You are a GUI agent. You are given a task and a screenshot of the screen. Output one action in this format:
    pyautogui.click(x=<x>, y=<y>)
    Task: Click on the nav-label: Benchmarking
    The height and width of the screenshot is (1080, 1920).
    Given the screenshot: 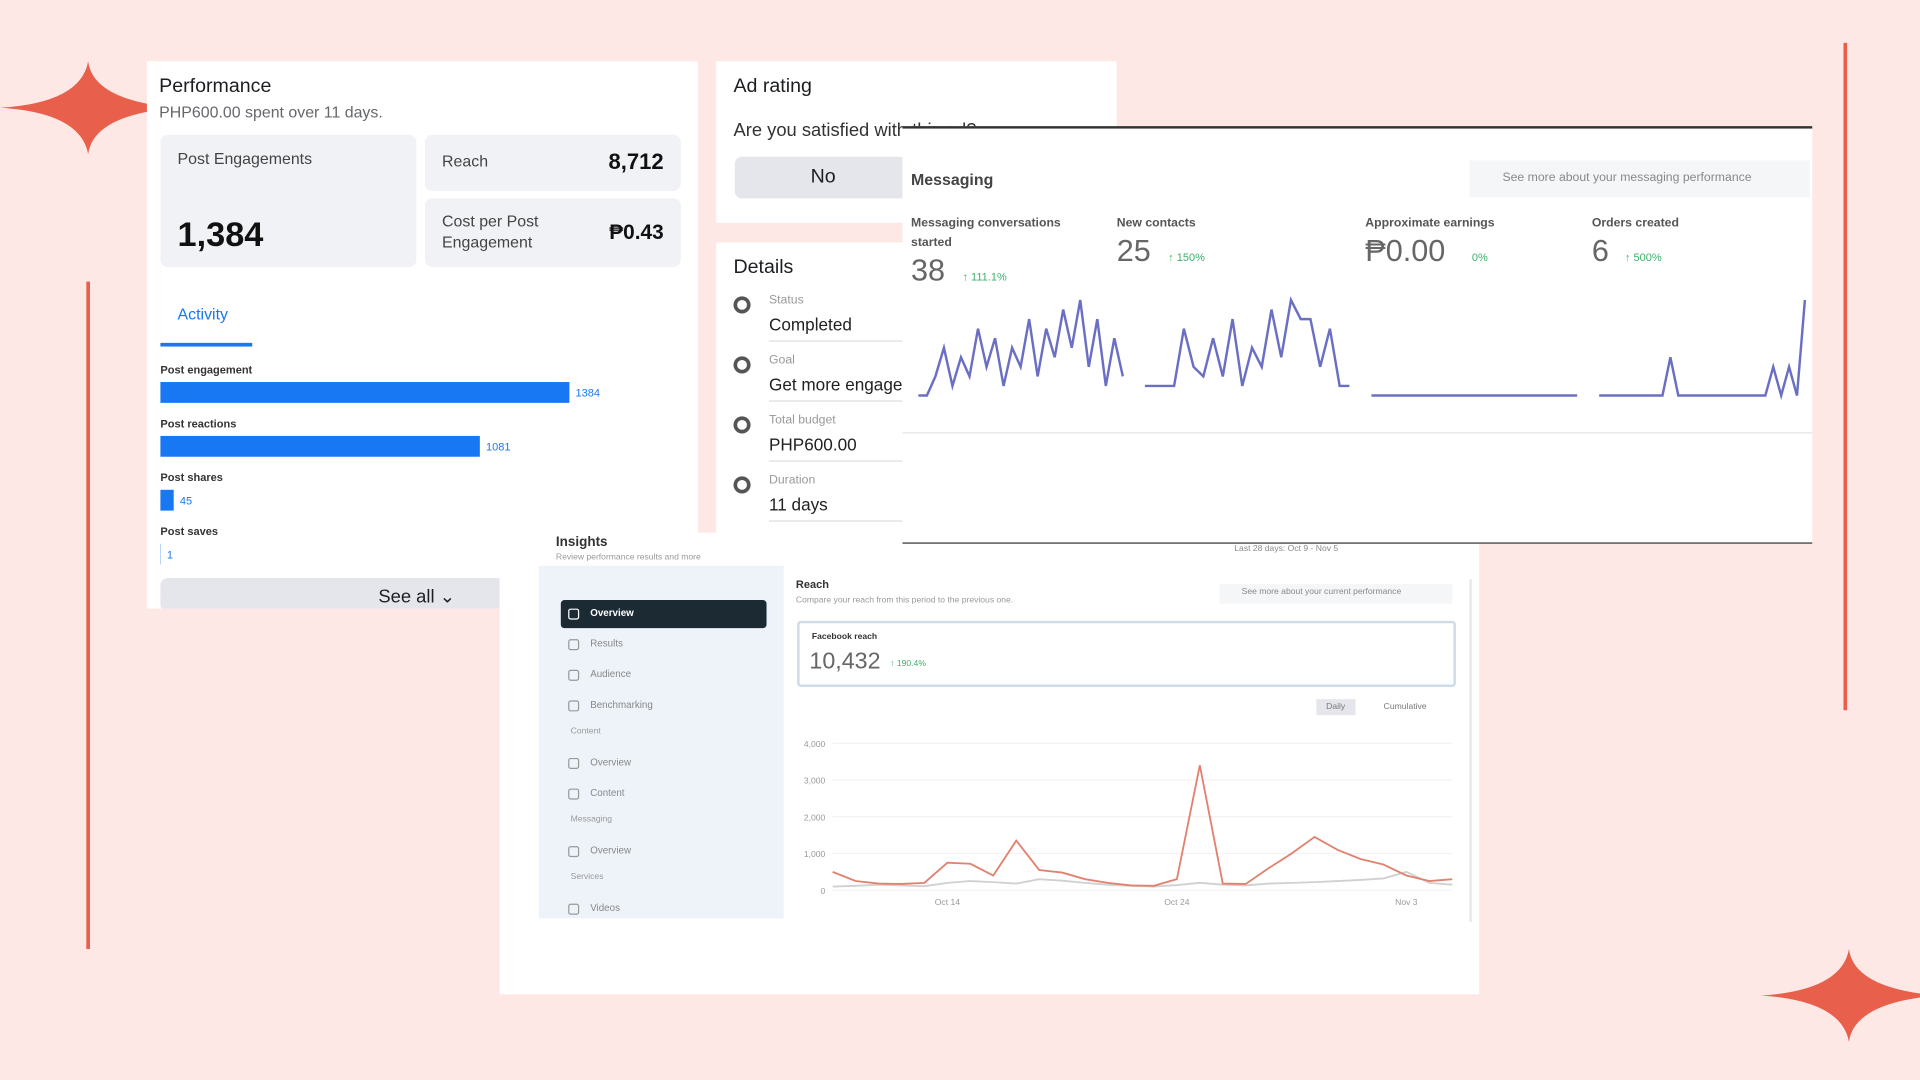 What is the action you would take?
    pyautogui.click(x=621, y=705)
    